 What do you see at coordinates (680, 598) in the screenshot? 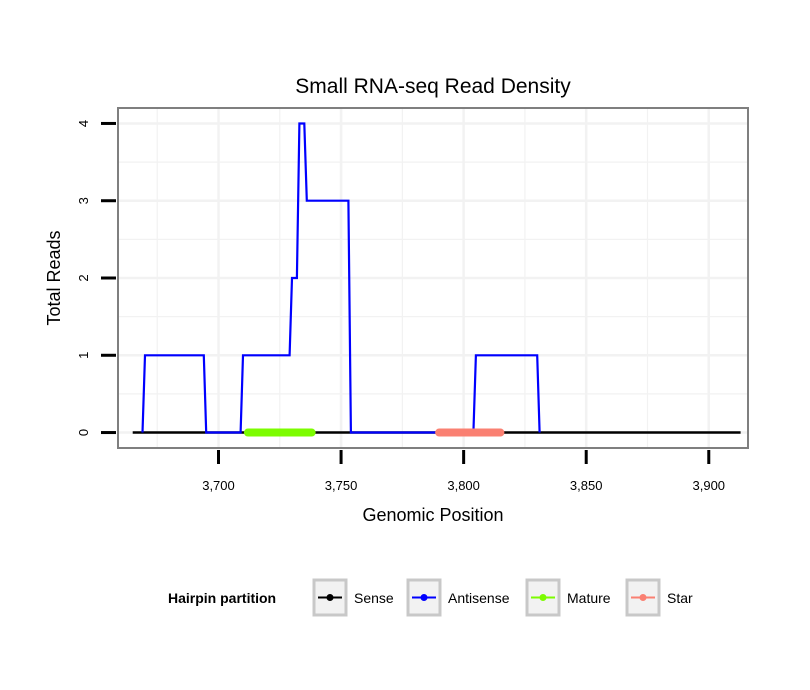
I see `legend-label: Star` at bounding box center [680, 598].